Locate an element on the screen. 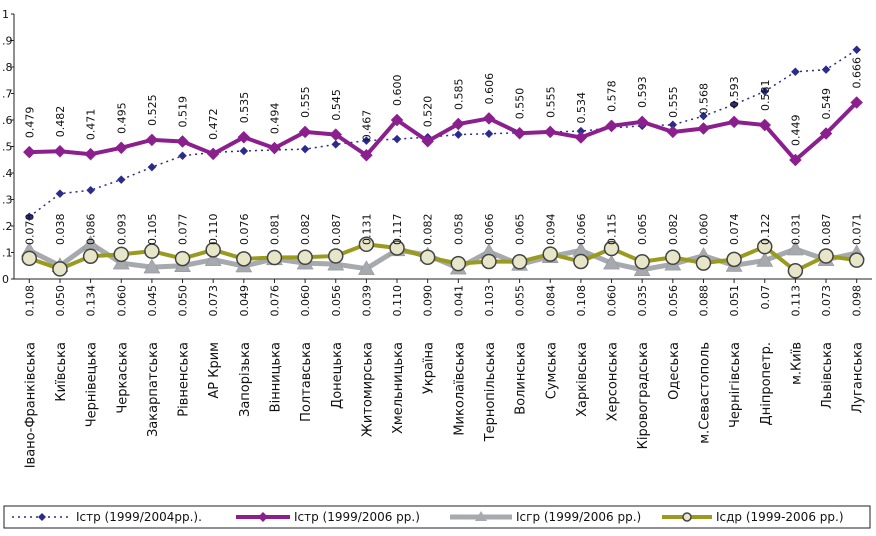 This screenshot has height=536, width=876. x-tick-label: Херсонська is located at coordinates (613, 381).